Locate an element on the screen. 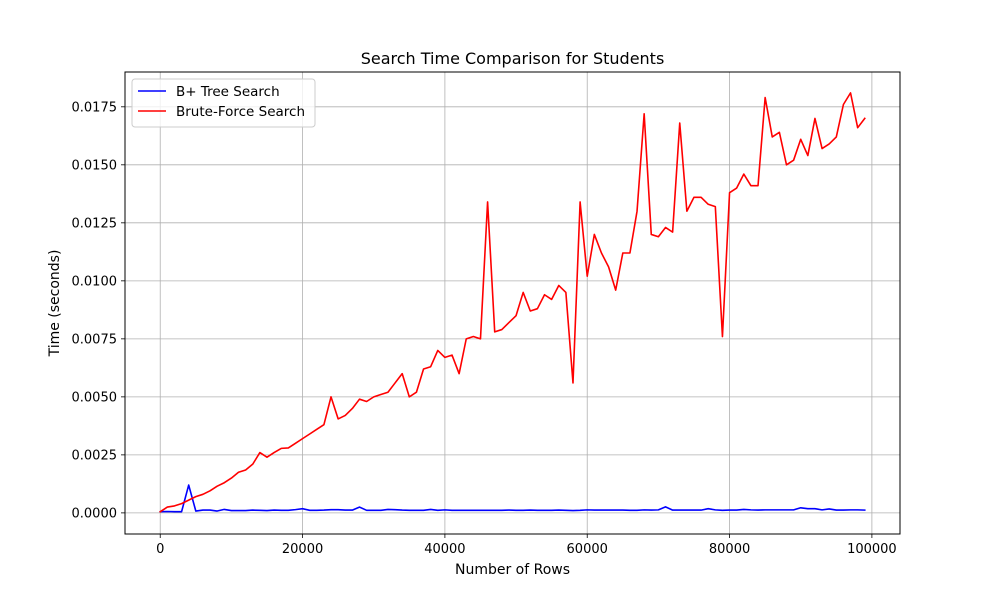 The width and height of the screenshot is (1000, 600). y-tick-label: 0.0150 is located at coordinates (95, 165).